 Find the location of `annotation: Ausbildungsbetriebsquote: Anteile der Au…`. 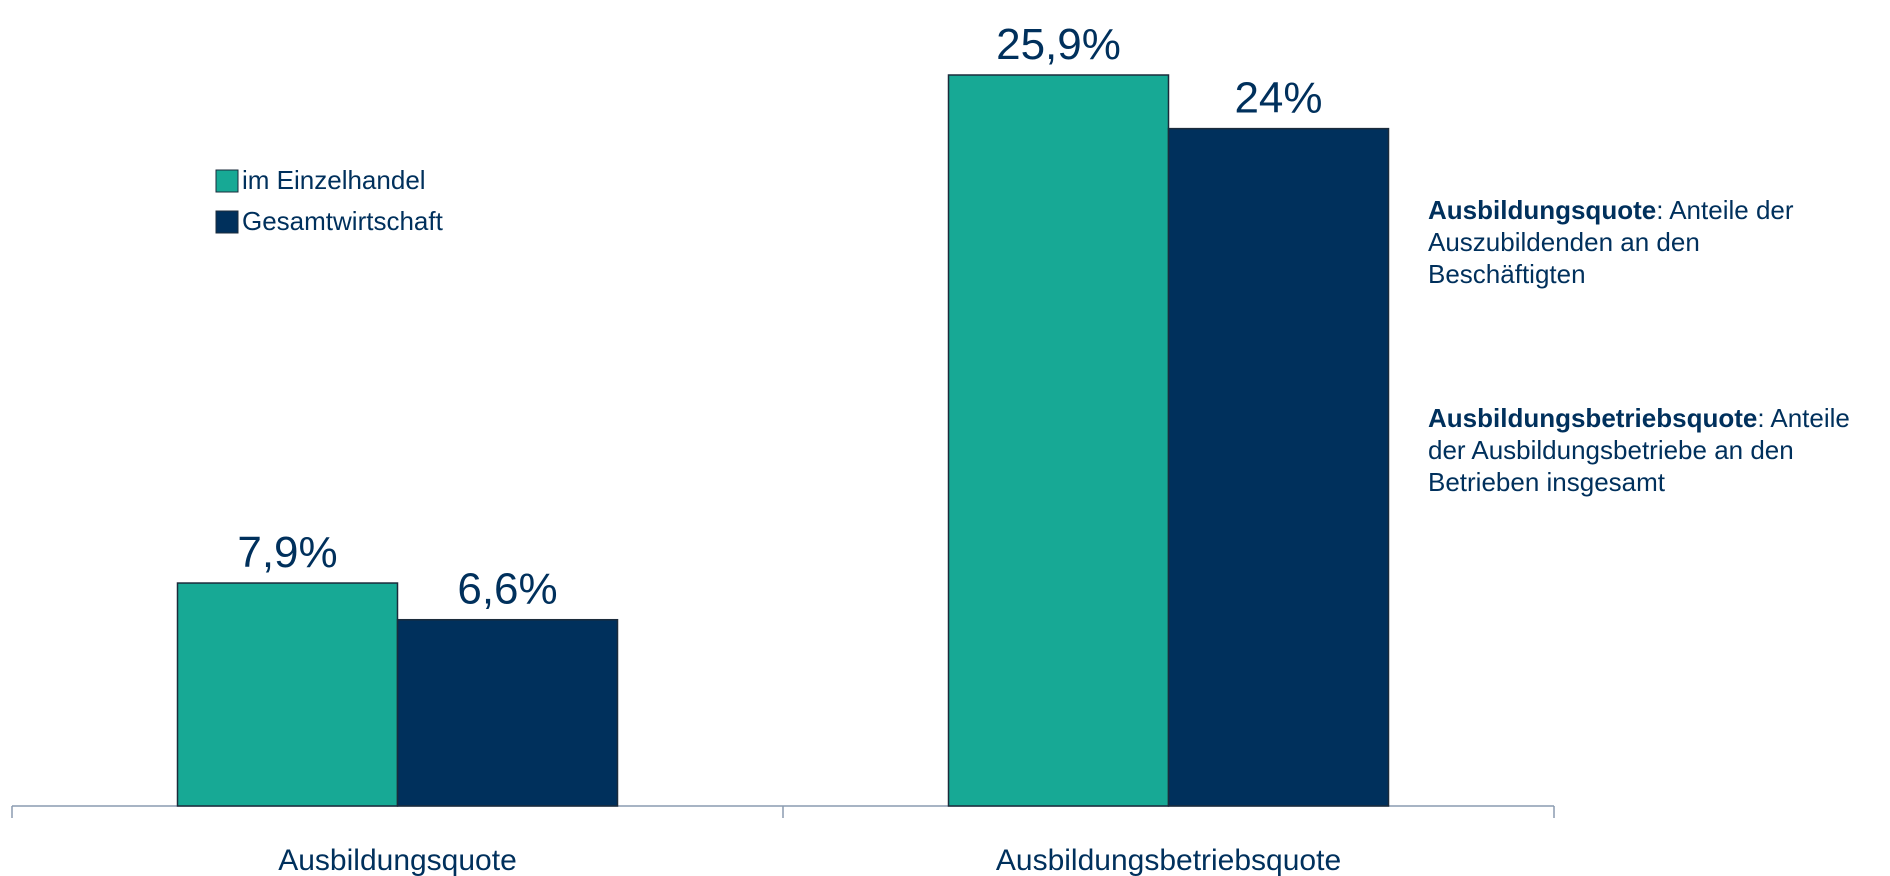

annotation: Ausbildungsbetriebsquote: Anteile der Au… is located at coordinates (1658, 450).